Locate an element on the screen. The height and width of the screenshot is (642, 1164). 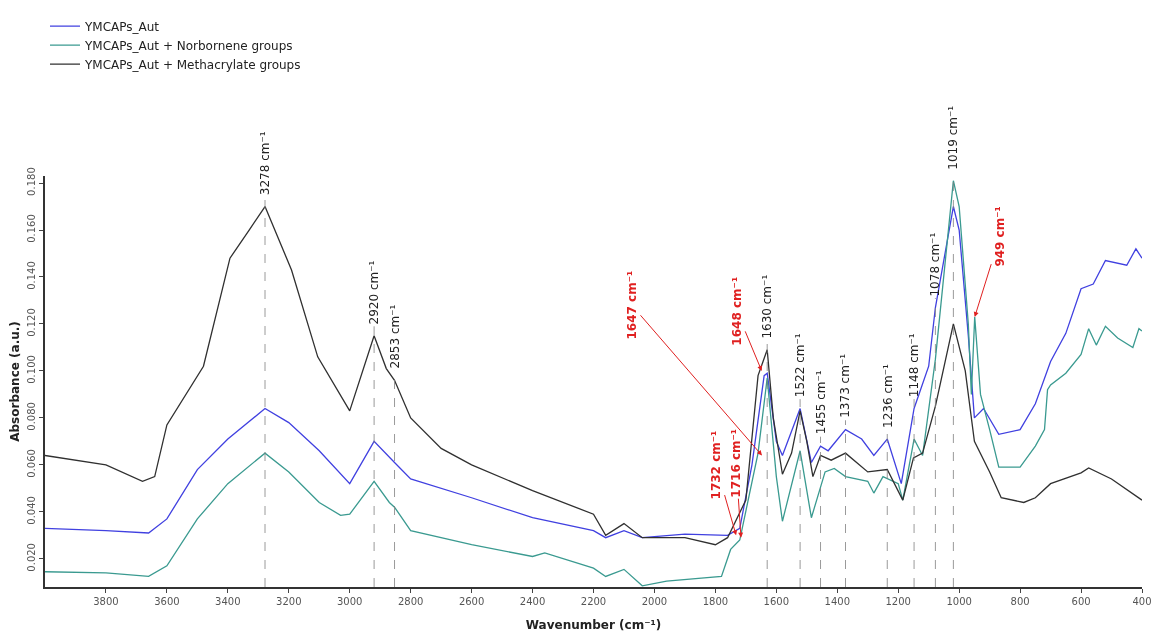
ref-line-label: 1522 cm⁻¹ is located at coordinates (799, 365).